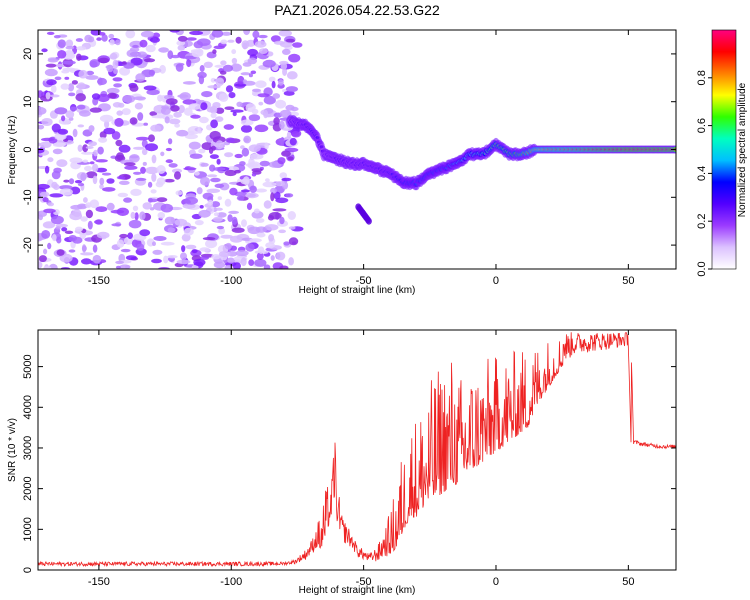 This screenshot has height=600, width=750. What do you see at coordinates (702, 268) in the screenshot?
I see `colorbar-tick-label: 0.0` at bounding box center [702, 268].